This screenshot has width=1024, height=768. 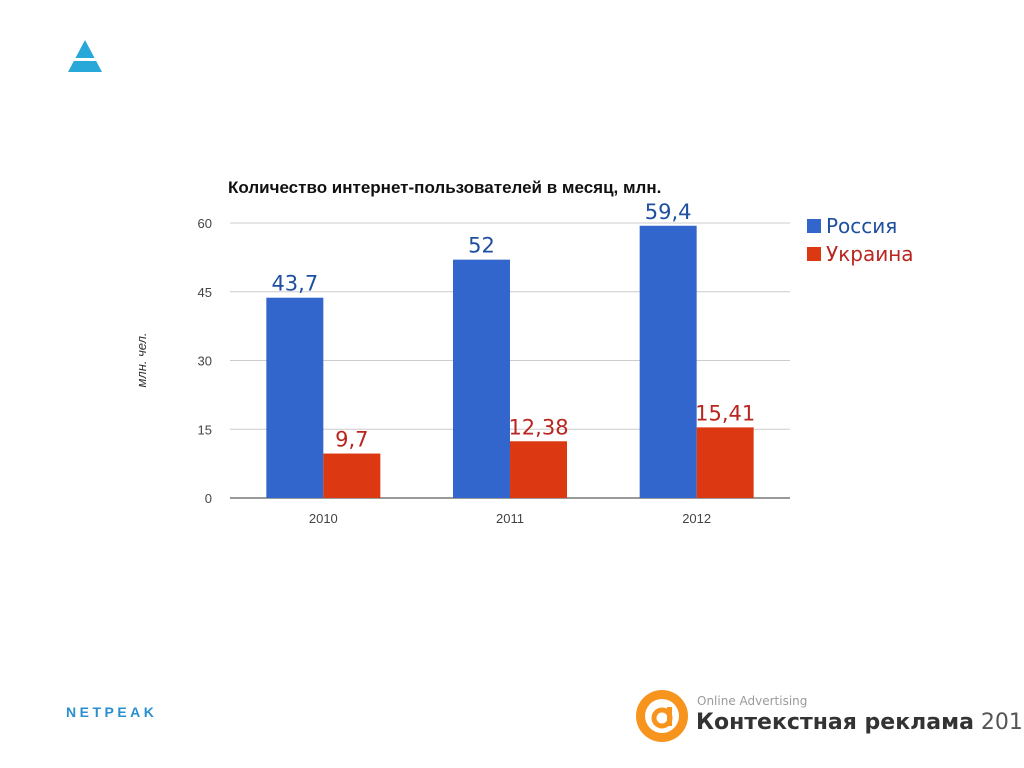 What do you see at coordinates (696, 518) in the screenshot?
I see `x-tick-label: 2012` at bounding box center [696, 518].